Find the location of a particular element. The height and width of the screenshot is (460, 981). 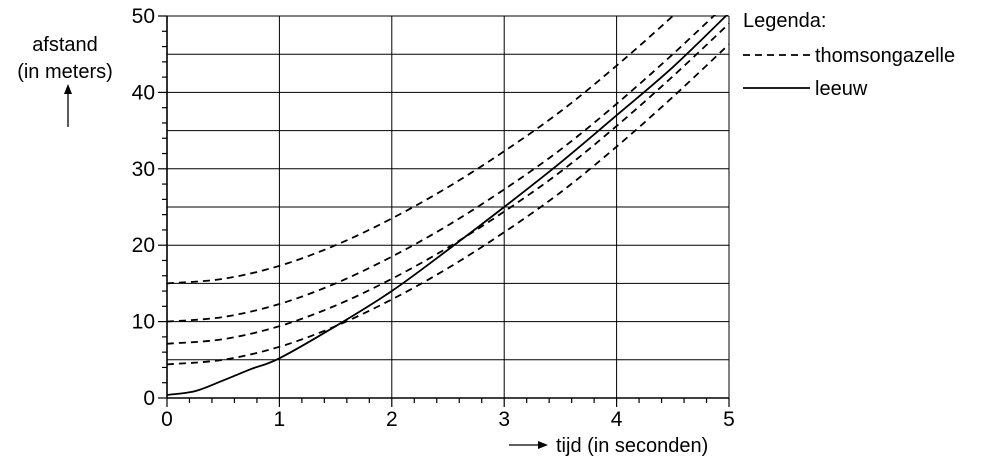

y-axis-label-line1: afstand is located at coordinates (65, 45).